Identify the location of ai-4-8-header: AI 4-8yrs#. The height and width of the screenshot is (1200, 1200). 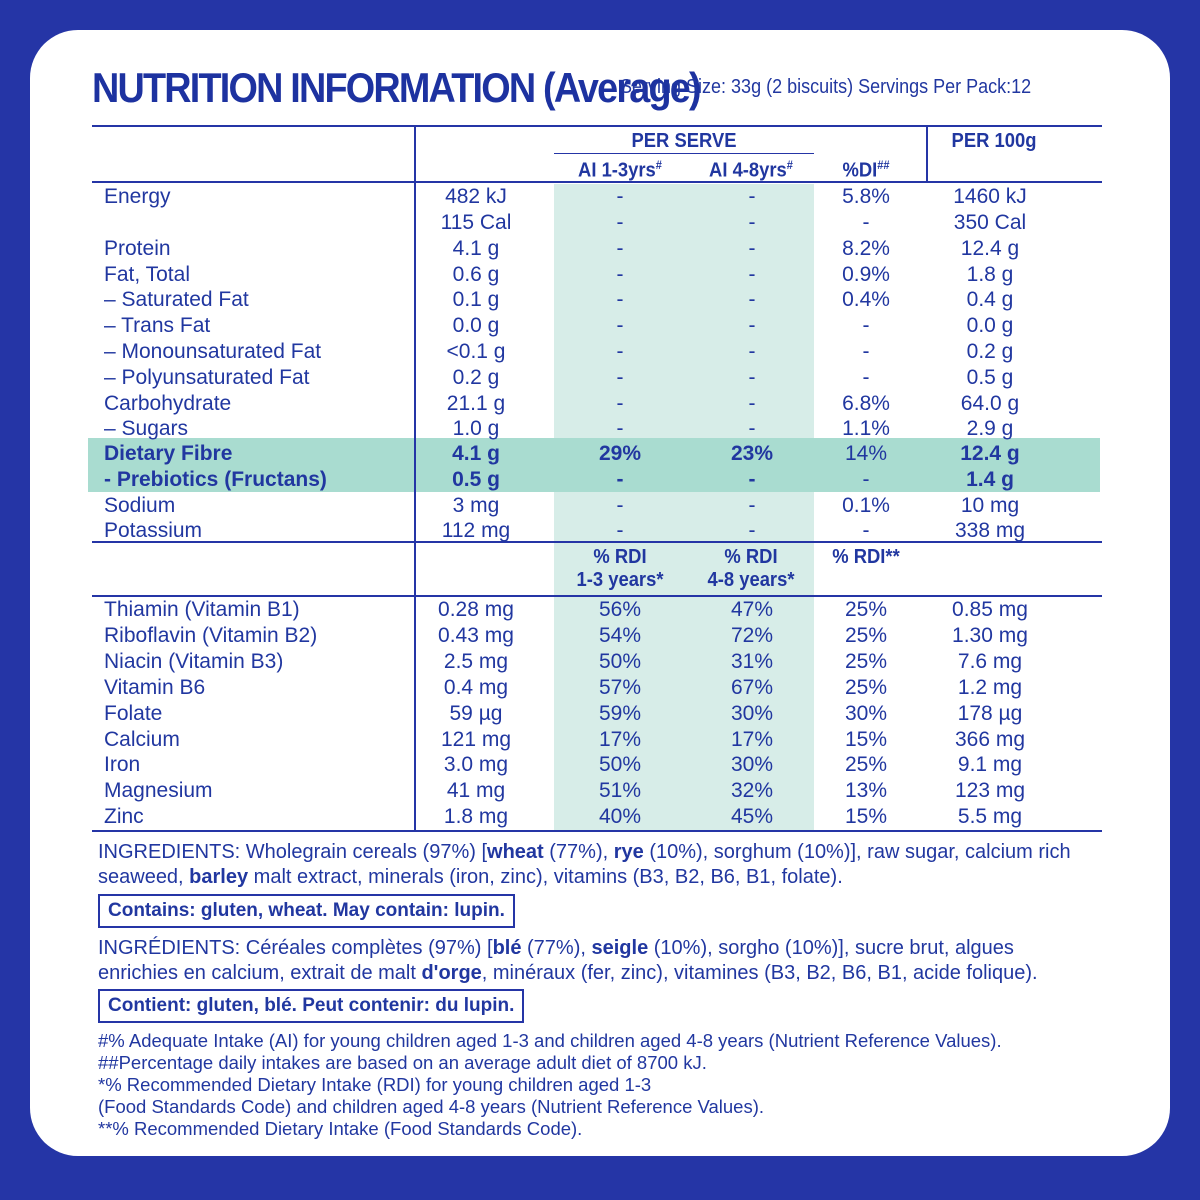
(751, 170).